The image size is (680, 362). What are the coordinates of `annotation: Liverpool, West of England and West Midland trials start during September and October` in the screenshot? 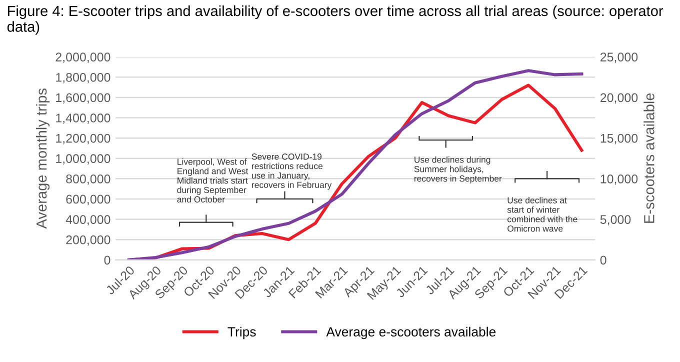 It's located at (212, 180).